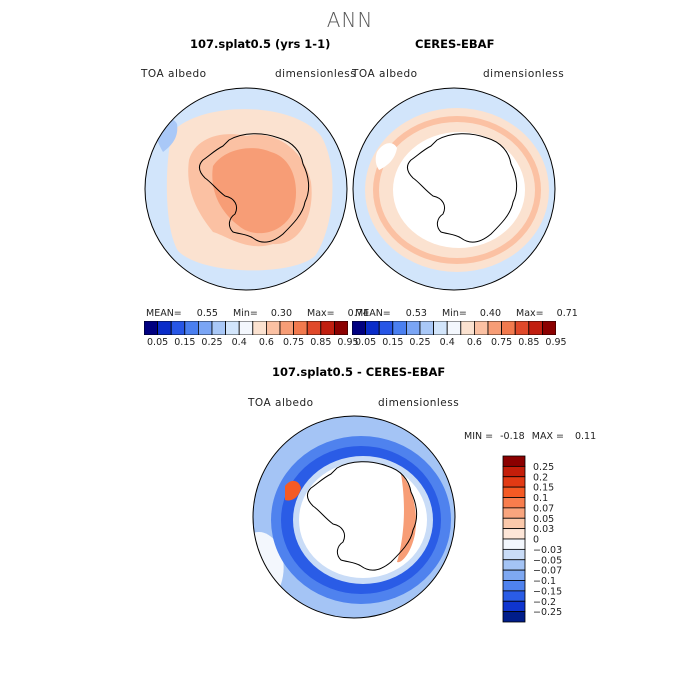  I want to click on colorbar-tick-label: 0.07, so click(543, 508).